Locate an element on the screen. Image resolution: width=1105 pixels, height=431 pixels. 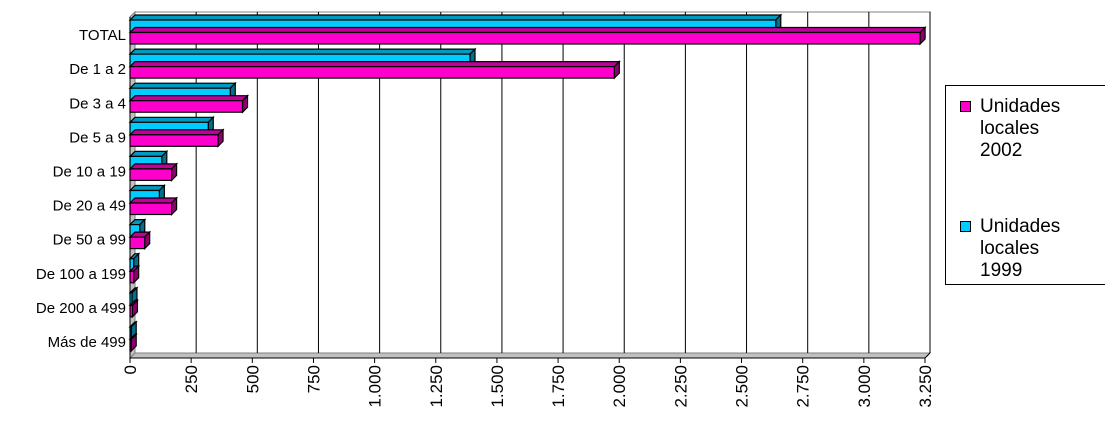
category-label: De 3 a 4 is located at coordinates (97, 103).